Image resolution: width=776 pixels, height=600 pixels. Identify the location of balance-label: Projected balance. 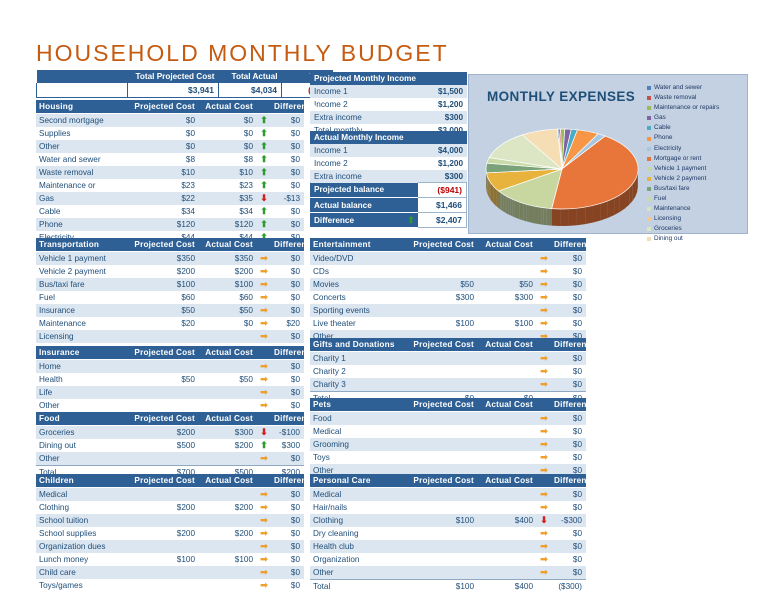
(357, 190).